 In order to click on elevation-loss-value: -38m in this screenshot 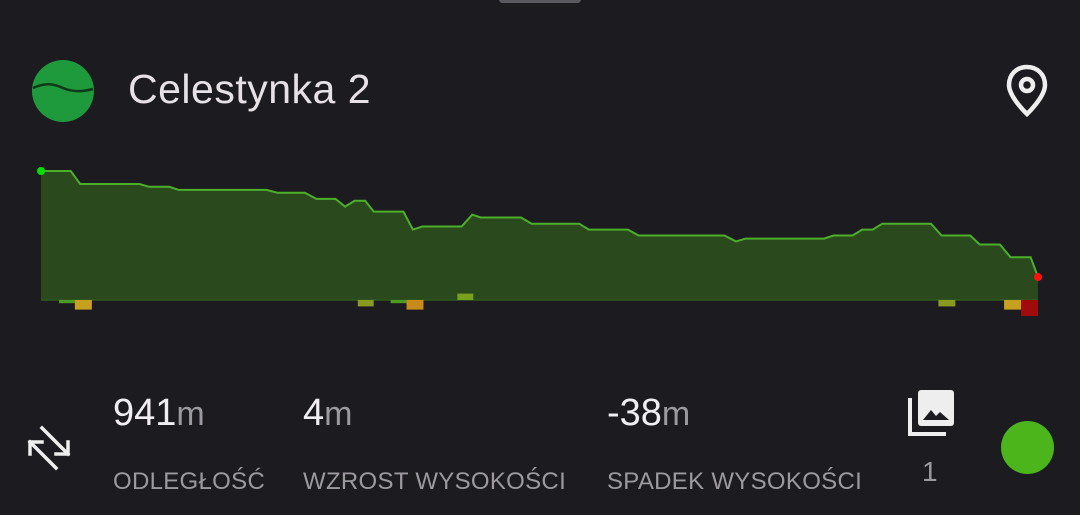, I will do `click(649, 413)`.